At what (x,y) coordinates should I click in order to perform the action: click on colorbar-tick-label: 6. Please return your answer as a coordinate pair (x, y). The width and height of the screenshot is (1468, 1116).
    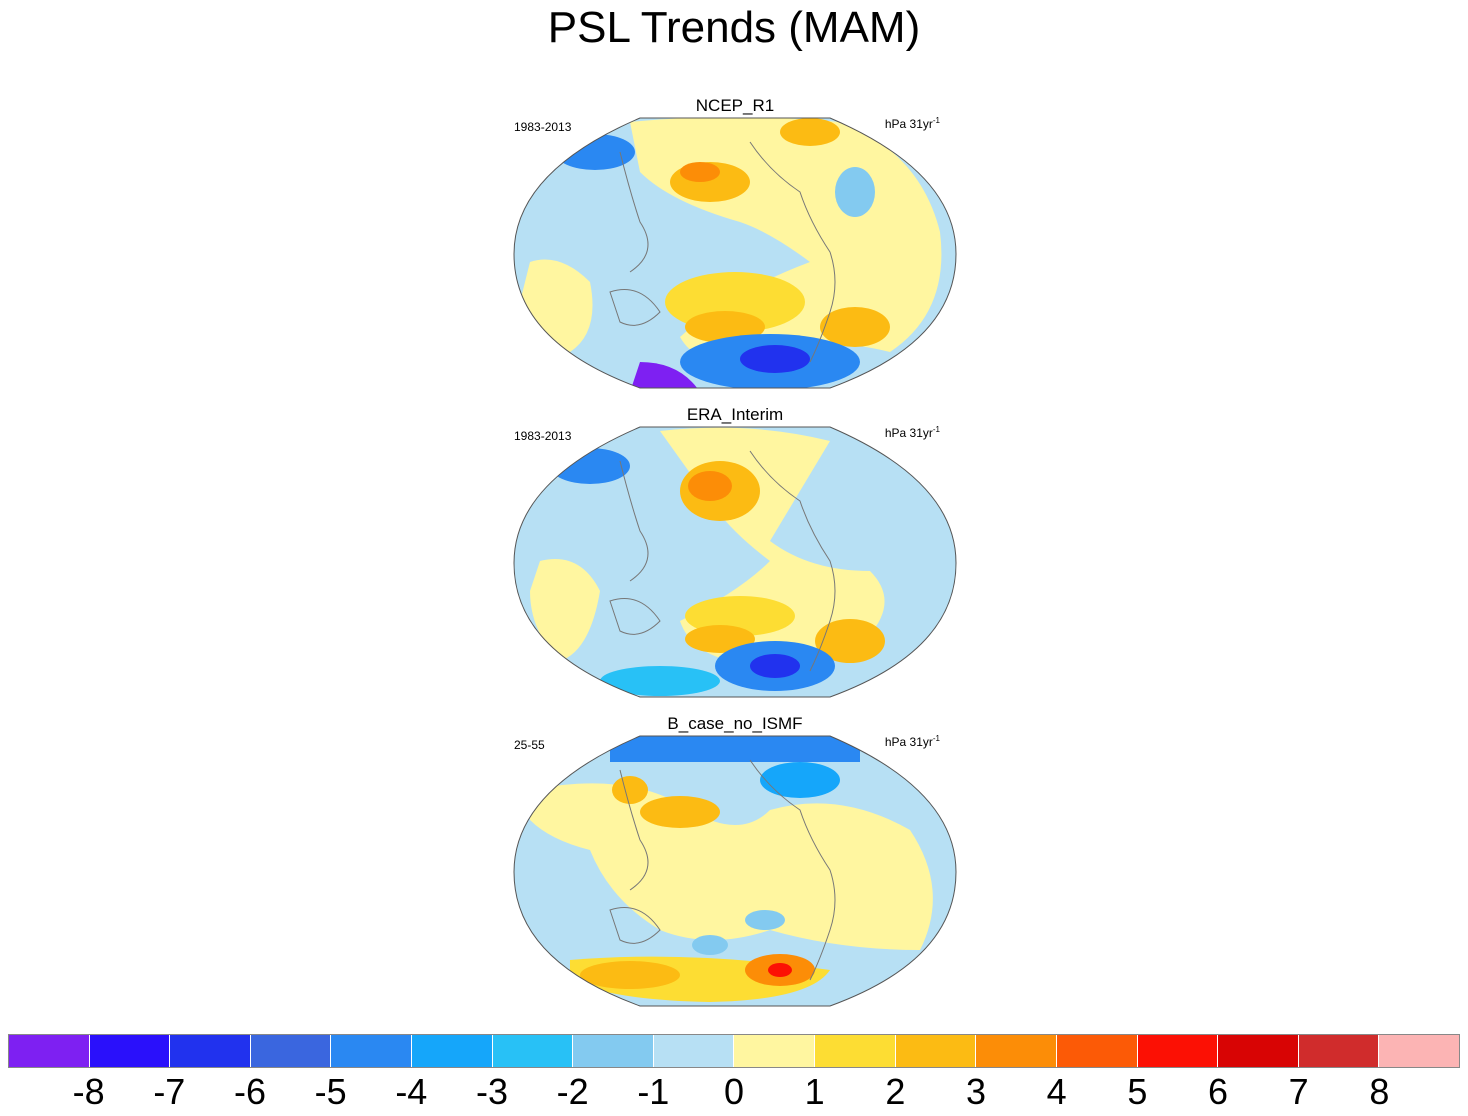
    Looking at the image, I should click on (1218, 1091).